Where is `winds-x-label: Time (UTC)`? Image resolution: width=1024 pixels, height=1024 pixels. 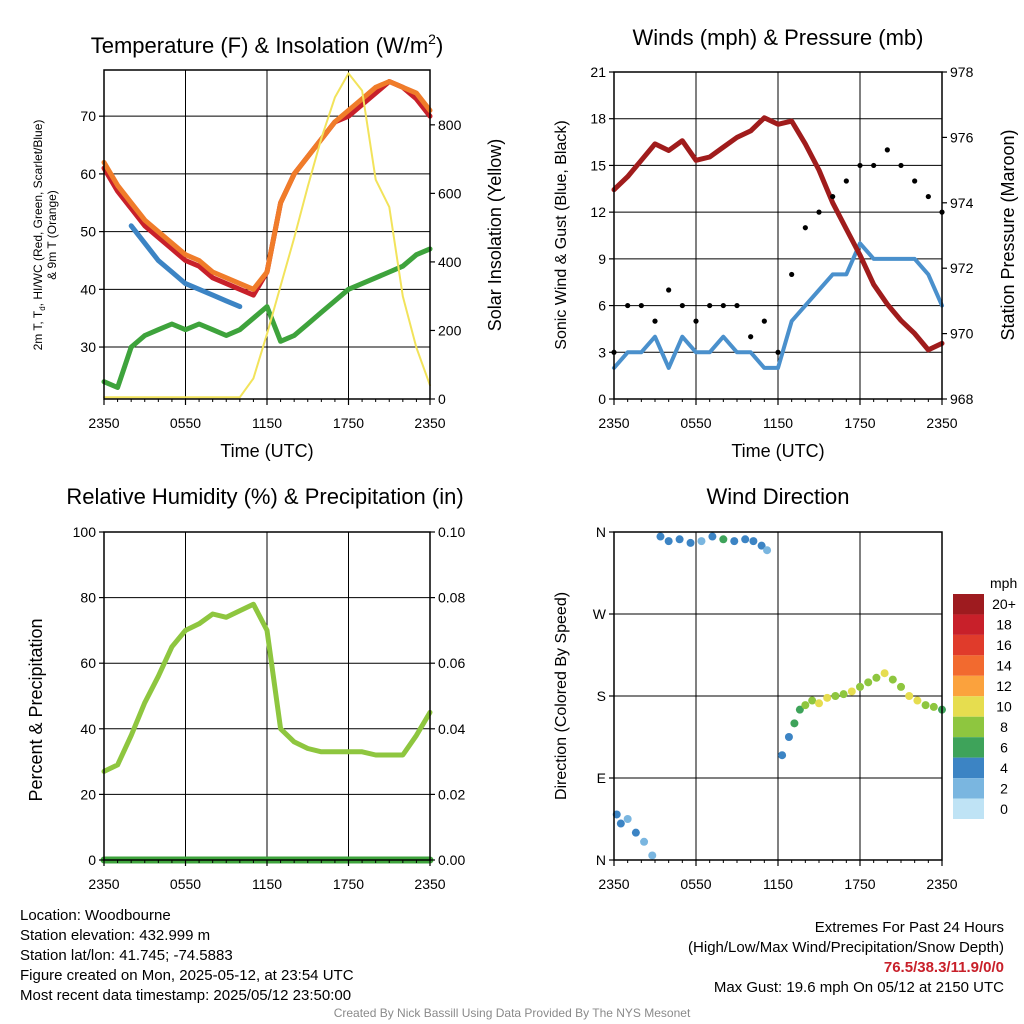
winds-x-label: Time (UTC) is located at coordinates (777, 451).